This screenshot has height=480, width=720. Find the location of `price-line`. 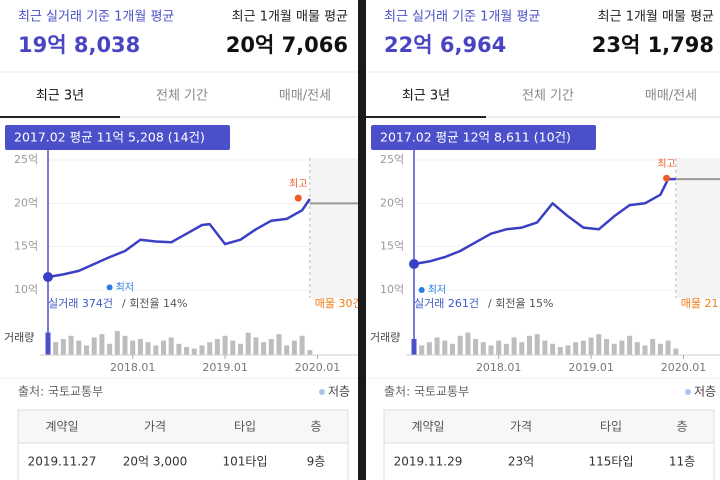

price-line is located at coordinates (179, 238).